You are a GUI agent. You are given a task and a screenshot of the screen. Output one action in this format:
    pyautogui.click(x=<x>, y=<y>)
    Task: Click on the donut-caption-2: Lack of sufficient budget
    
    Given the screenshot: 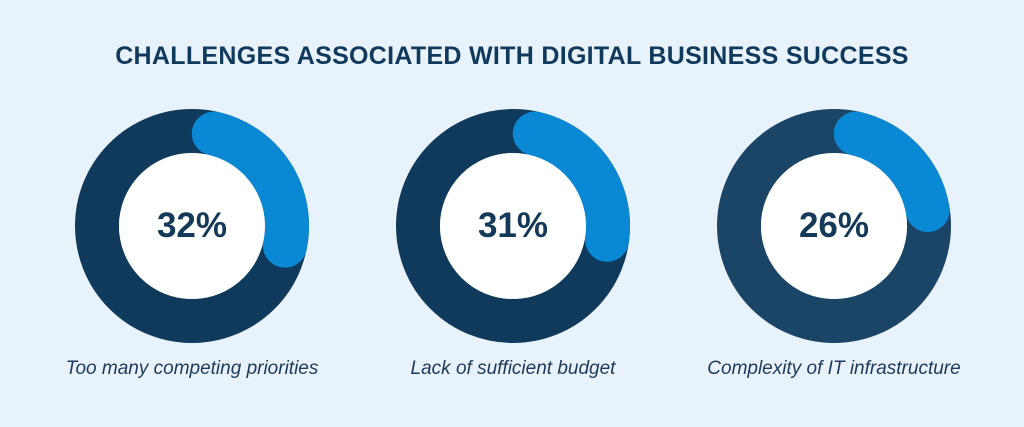 What is the action you would take?
    pyautogui.click(x=513, y=368)
    